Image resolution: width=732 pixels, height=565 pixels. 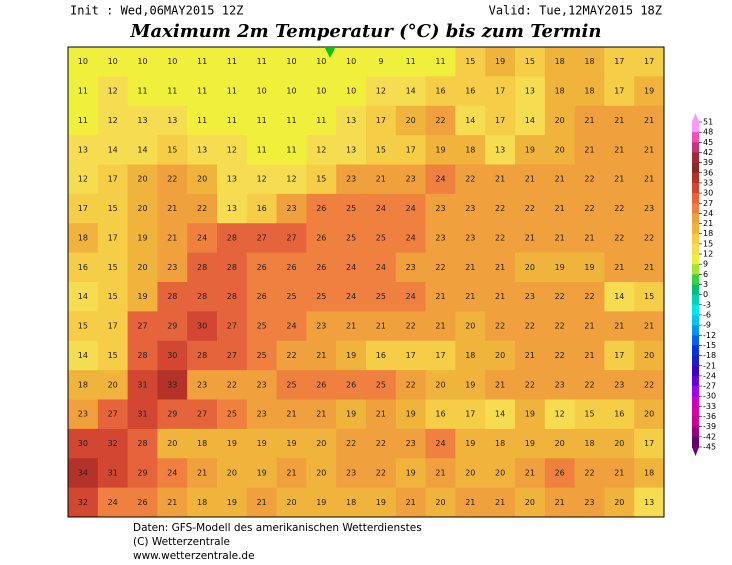 What do you see at coordinates (708, 122) in the screenshot?
I see `colorbar-label: 51` at bounding box center [708, 122].